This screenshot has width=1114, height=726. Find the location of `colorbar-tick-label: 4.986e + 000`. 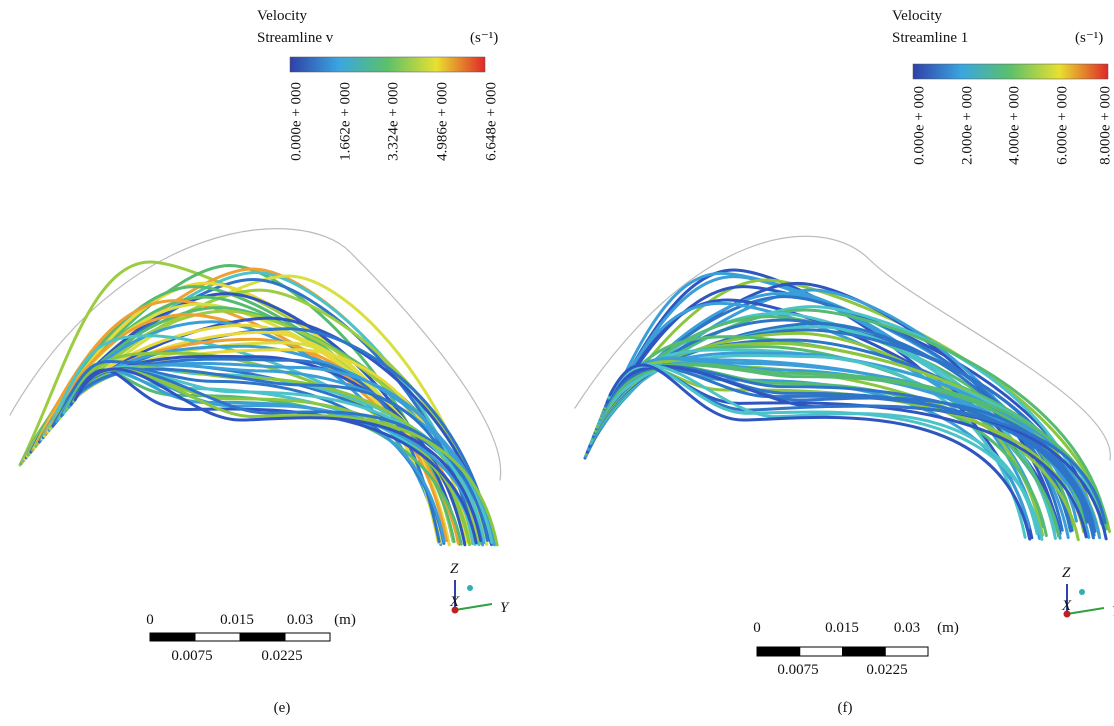

colorbar-tick-label: 4.986e + 000 is located at coordinates (442, 121).